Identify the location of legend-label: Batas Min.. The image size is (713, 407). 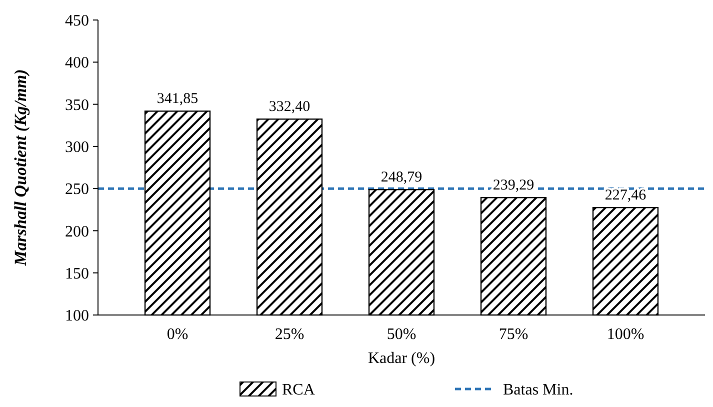
(538, 390).